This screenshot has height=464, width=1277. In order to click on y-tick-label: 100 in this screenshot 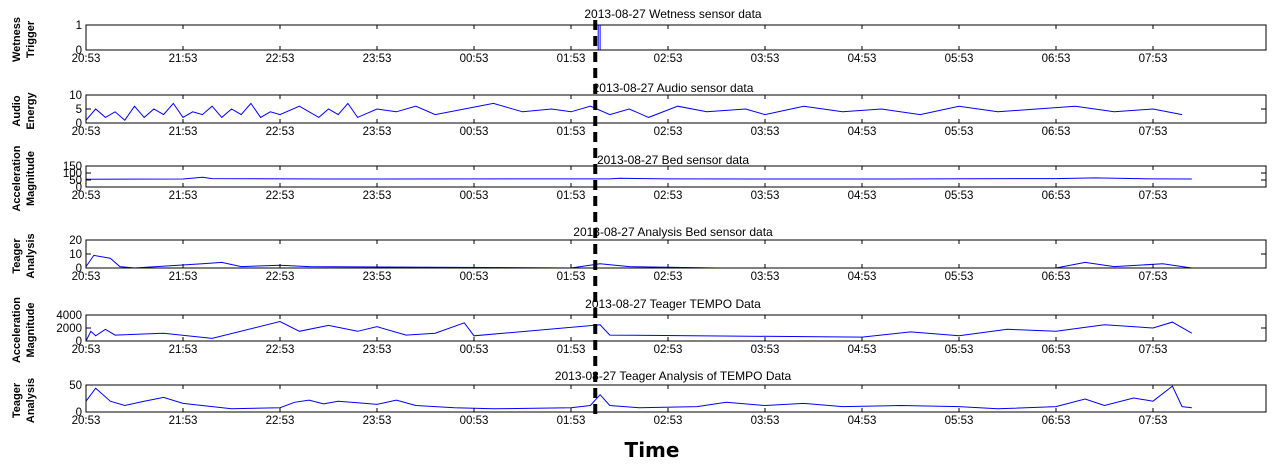, I will do `click(72, 174)`.